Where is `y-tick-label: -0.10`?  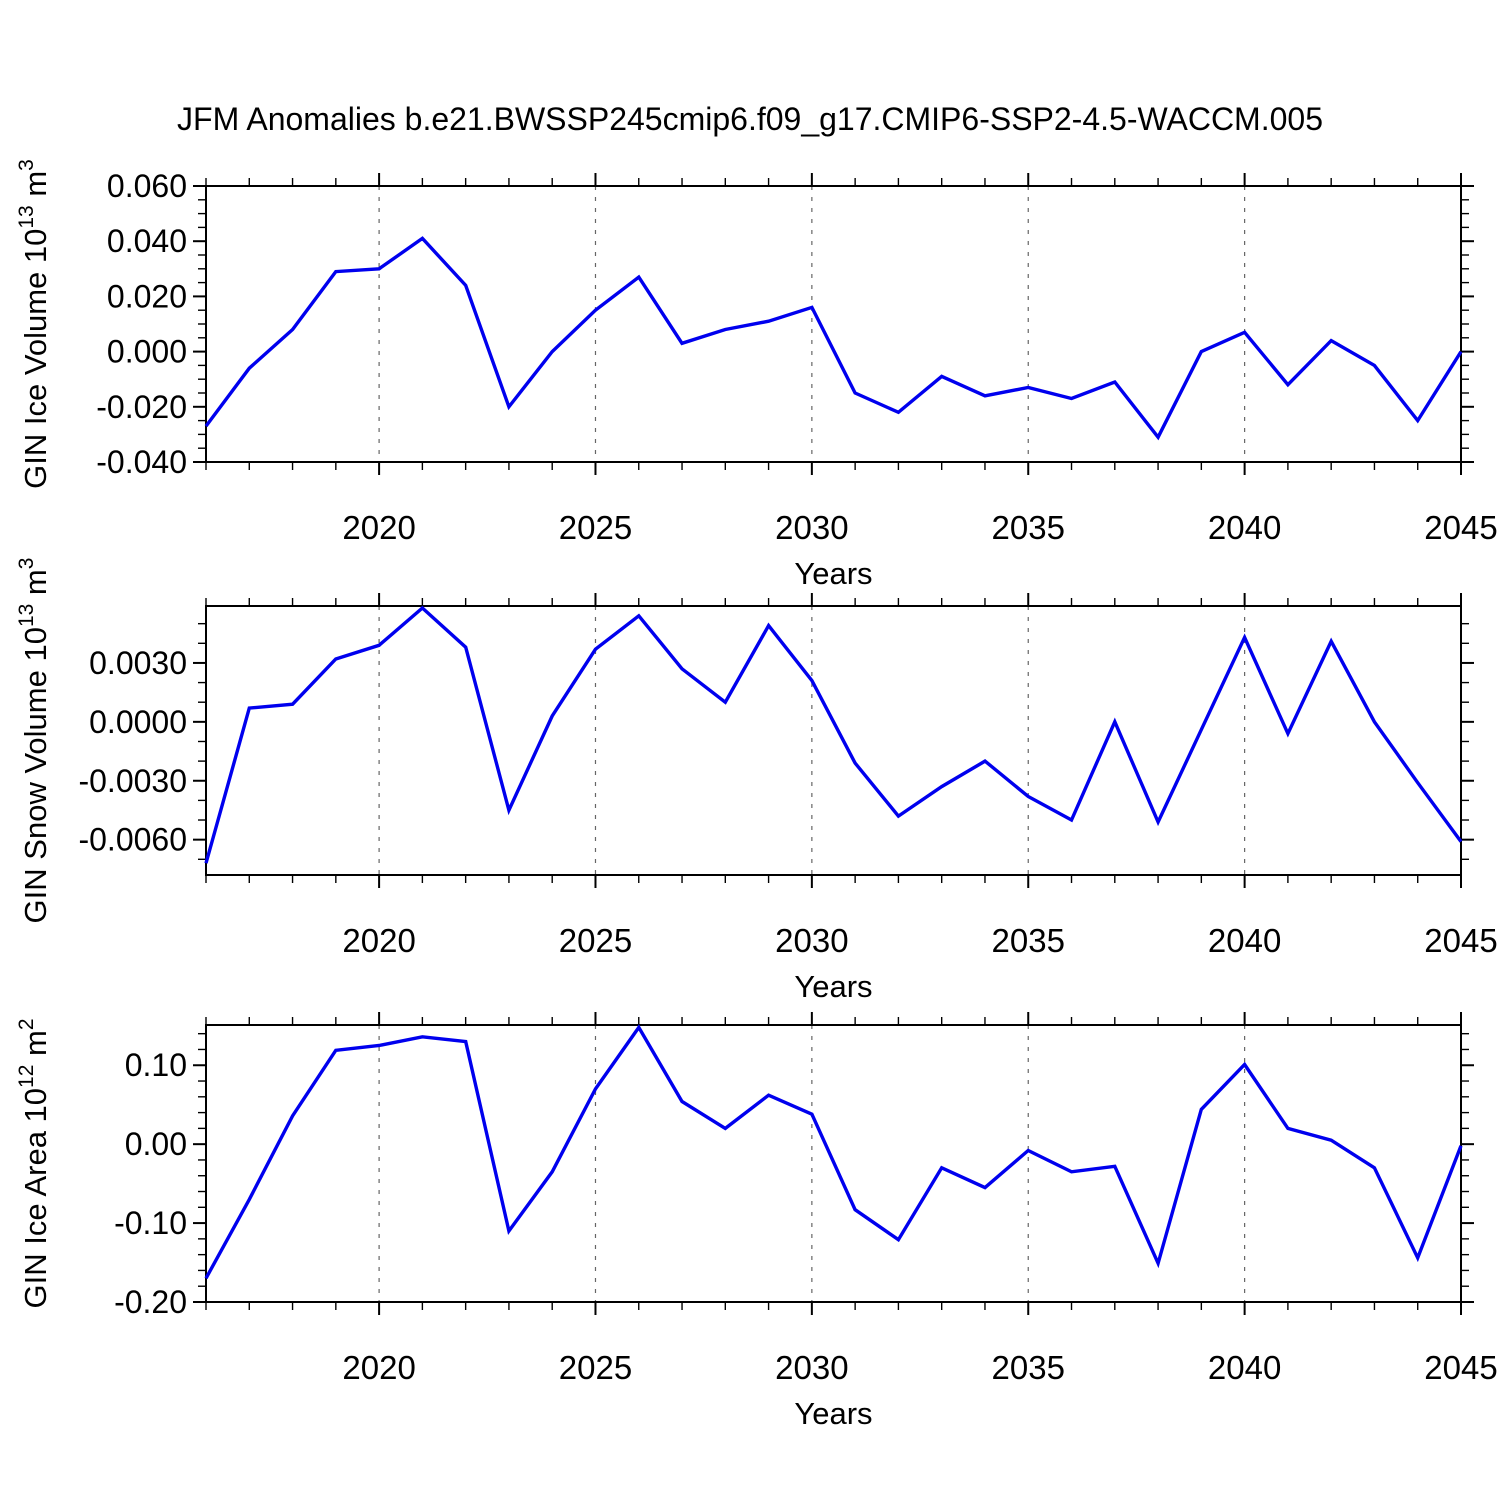 y-tick-label: -0.10 is located at coordinates (150, 1223).